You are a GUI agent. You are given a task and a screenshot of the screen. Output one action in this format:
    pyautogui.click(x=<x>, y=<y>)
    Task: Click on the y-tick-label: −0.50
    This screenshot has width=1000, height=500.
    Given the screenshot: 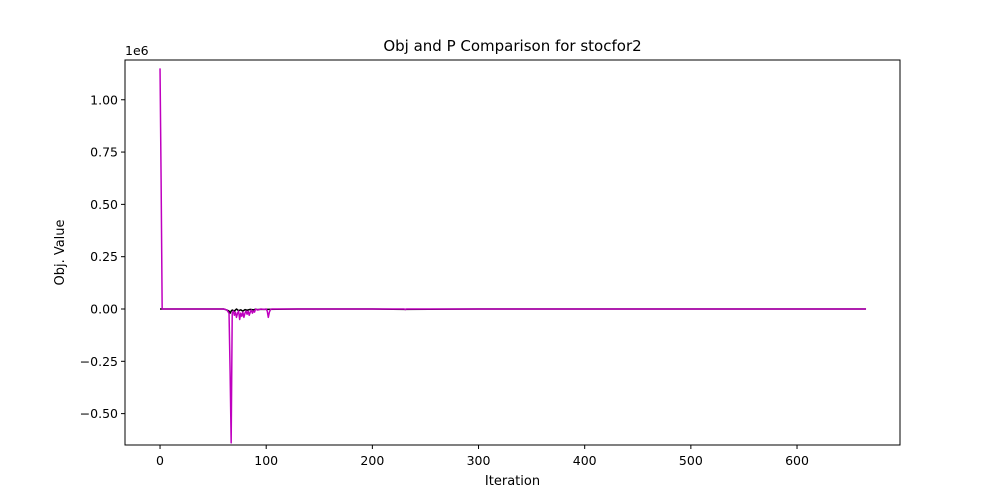 What is the action you would take?
    pyautogui.click(x=99, y=413)
    